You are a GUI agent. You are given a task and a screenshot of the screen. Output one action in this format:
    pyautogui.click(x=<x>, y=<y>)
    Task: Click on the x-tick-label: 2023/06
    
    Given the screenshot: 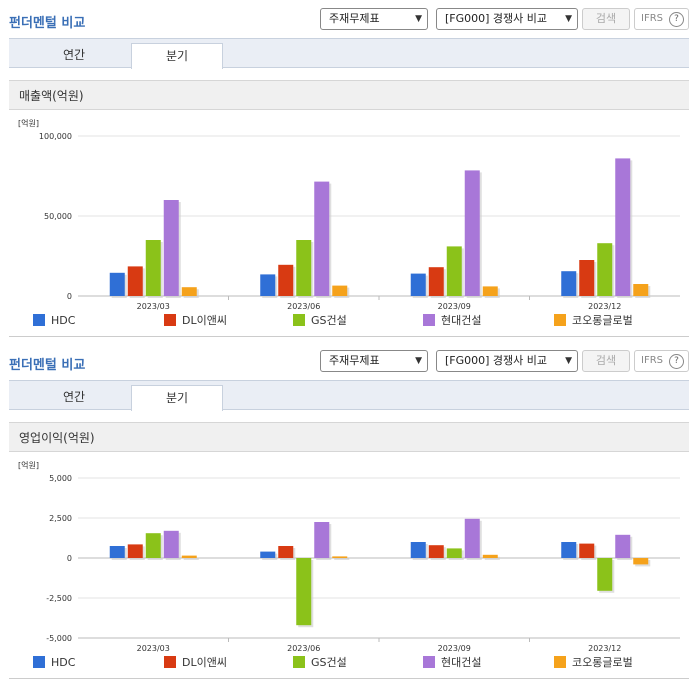 What is the action you would take?
    pyautogui.click(x=303, y=306)
    